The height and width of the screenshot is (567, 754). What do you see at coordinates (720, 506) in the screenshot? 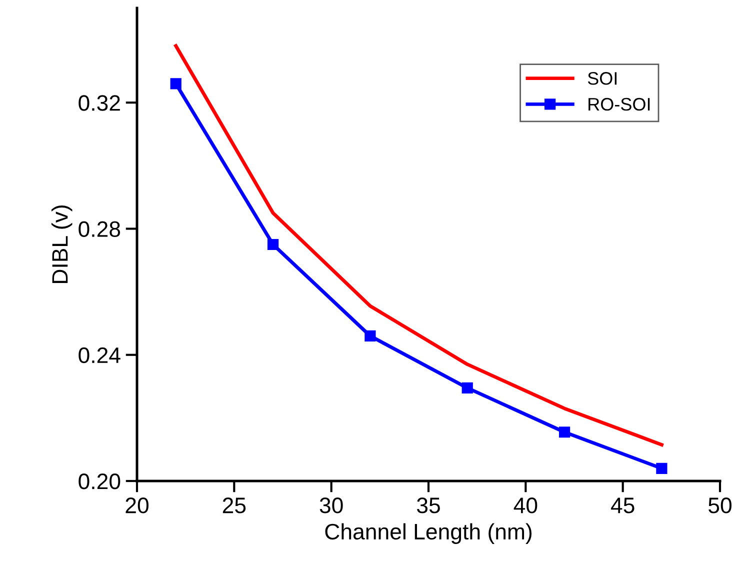
I see `x-tick-label: 50` at bounding box center [720, 506].